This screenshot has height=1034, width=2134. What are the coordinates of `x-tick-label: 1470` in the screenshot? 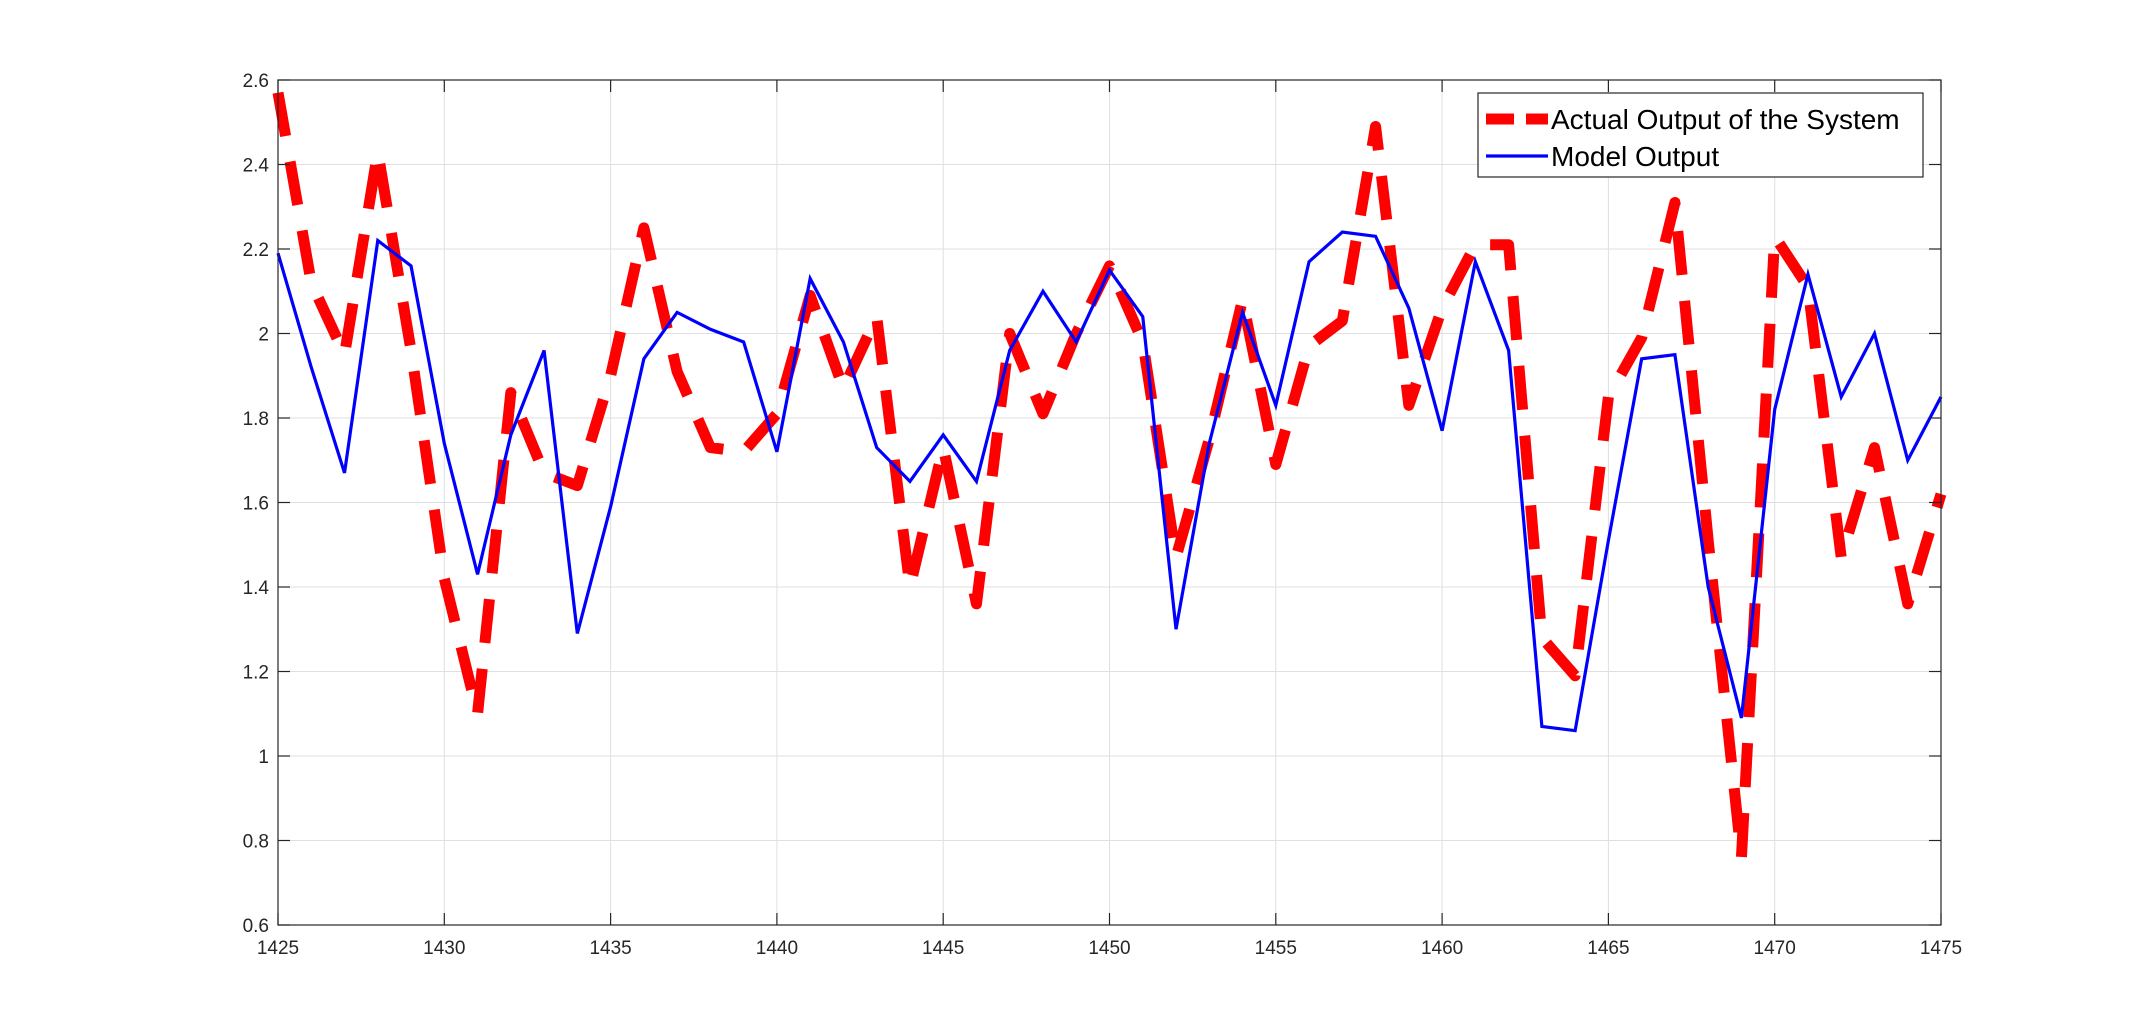 It's located at (1775, 948).